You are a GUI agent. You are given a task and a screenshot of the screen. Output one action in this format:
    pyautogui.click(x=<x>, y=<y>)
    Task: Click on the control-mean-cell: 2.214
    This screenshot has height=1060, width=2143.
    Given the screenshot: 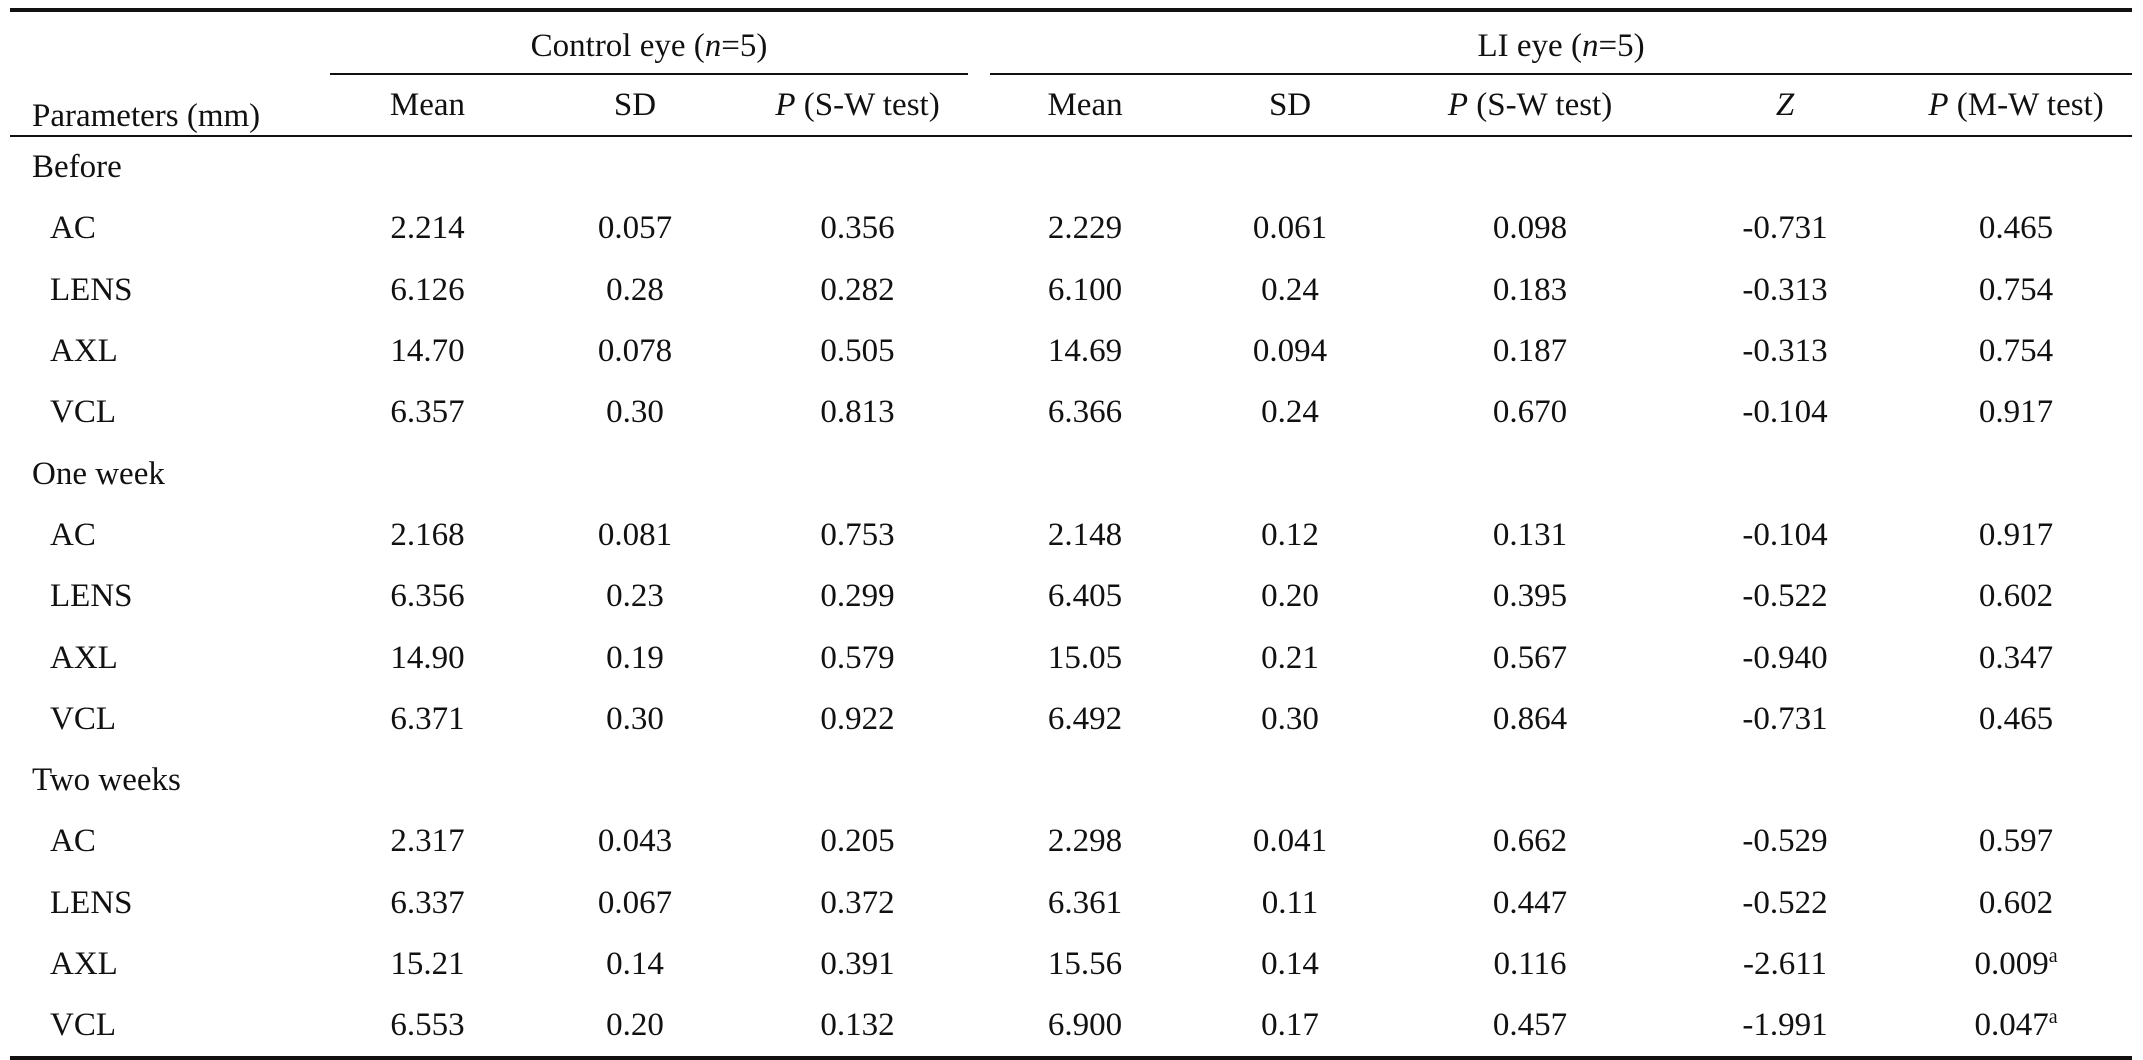 What is the action you would take?
    pyautogui.click(x=427, y=228)
    